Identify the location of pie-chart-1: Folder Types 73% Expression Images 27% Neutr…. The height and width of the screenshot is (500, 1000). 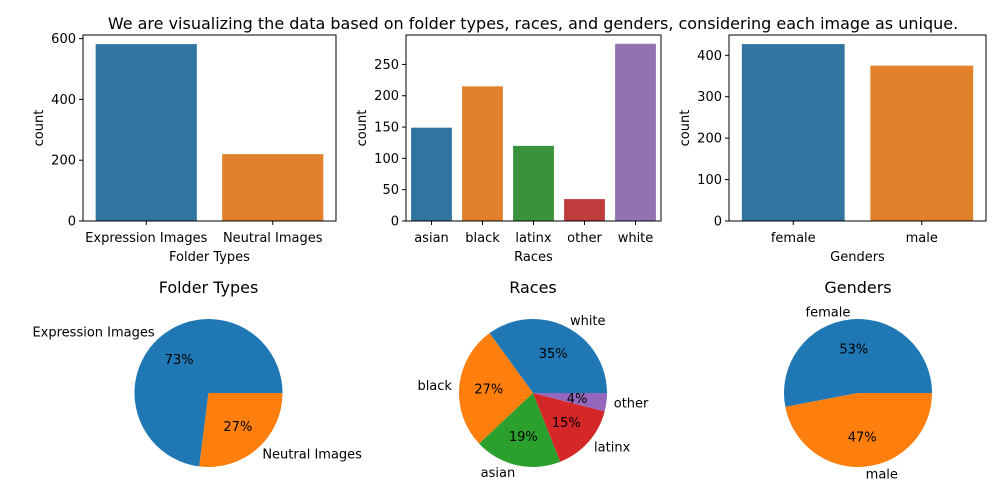
(197, 372).